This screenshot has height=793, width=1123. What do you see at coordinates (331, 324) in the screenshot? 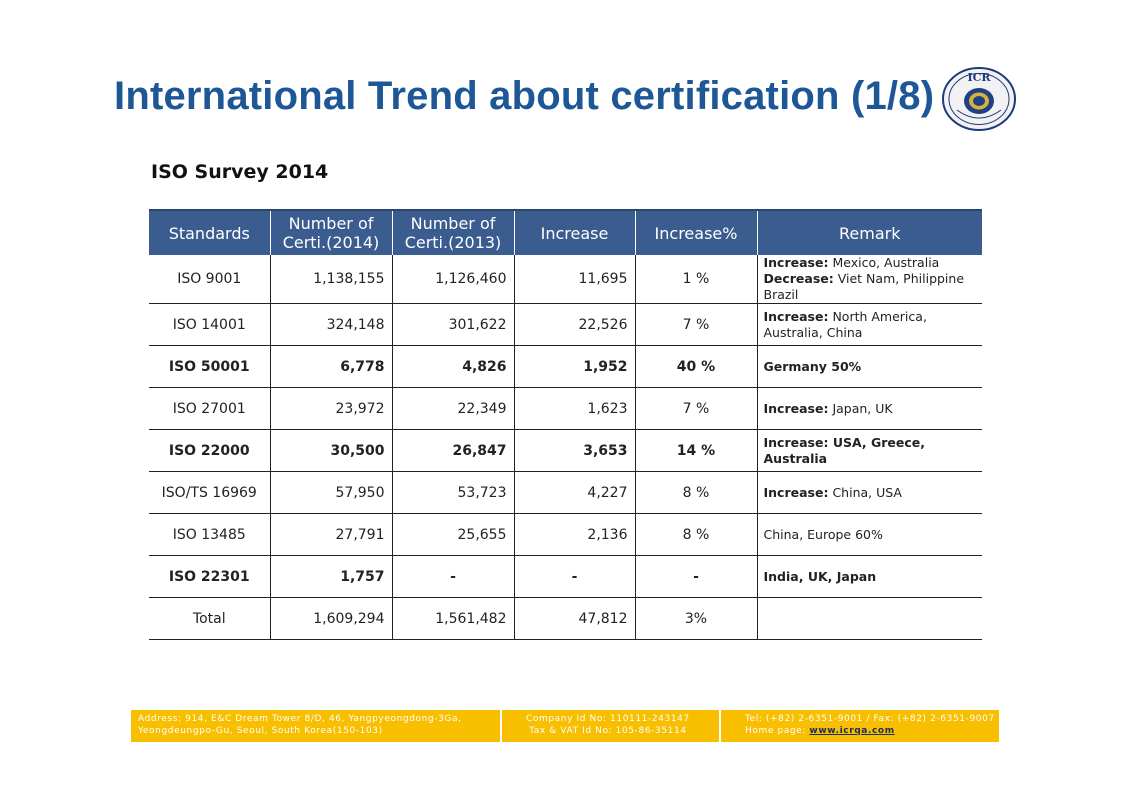
I see `certi-2014-cell: 324,148` at bounding box center [331, 324].